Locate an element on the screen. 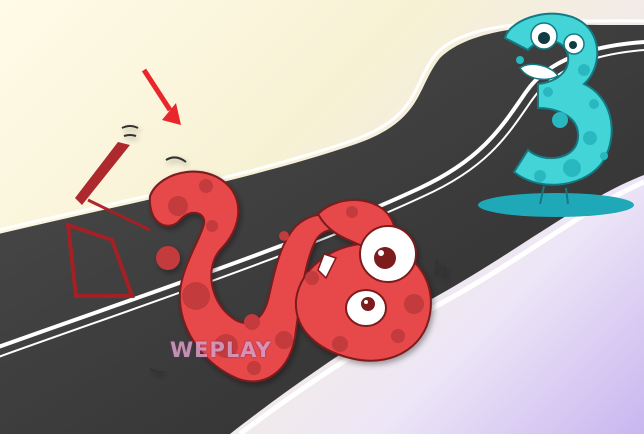 The width and height of the screenshot is (644, 434). cyan-character-shadow is located at coordinates (556, 205).